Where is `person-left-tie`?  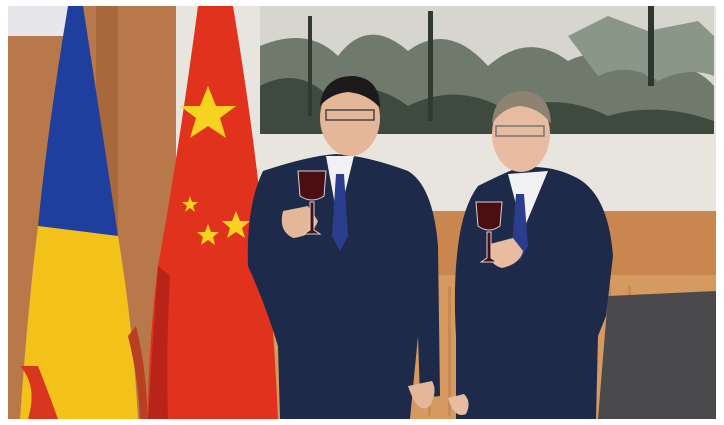
person-left-tie is located at coordinates (340, 212).